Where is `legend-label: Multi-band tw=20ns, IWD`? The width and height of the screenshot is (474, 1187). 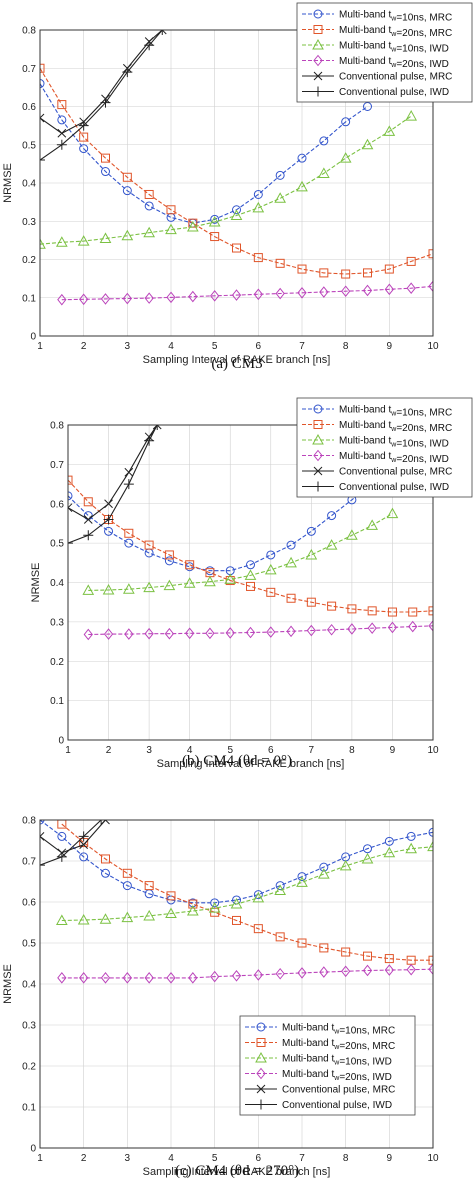 legend-label: Multi-band tw=20ns, IWD is located at coordinates (394, 458).